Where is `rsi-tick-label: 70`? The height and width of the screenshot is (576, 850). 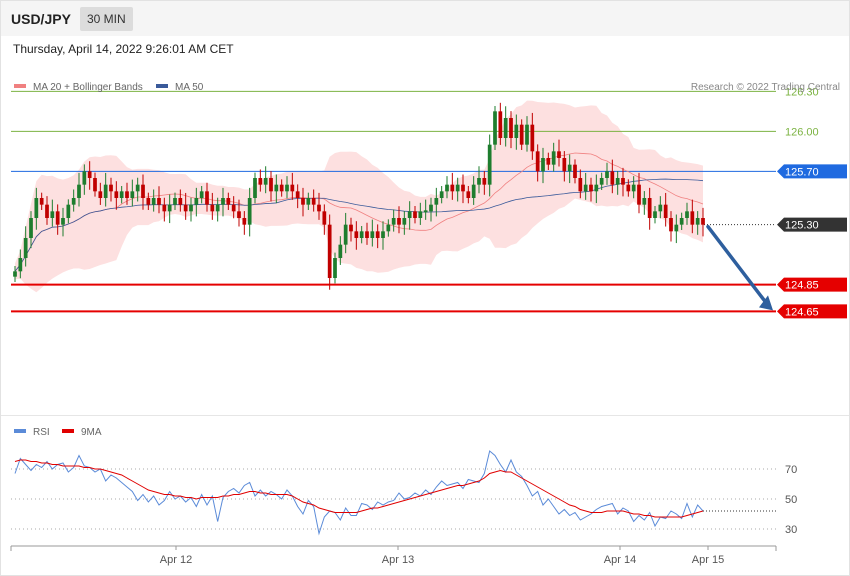
rsi-tick-label: 70 is located at coordinates (791, 470).